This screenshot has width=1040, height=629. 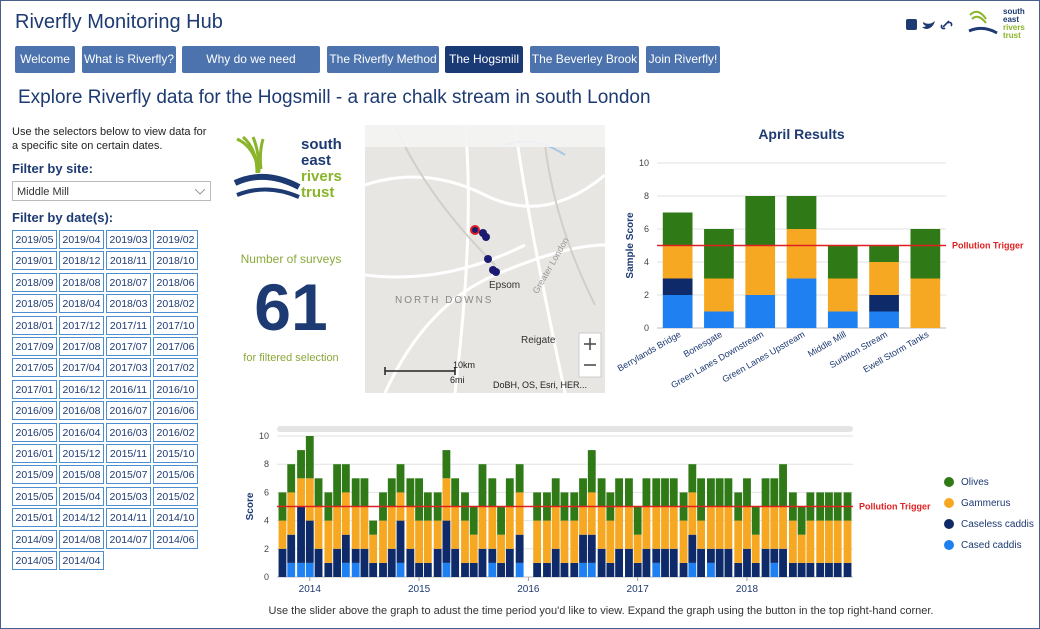 What do you see at coordinates (81, 304) in the screenshot?
I see `date-button: 2018/04` at bounding box center [81, 304].